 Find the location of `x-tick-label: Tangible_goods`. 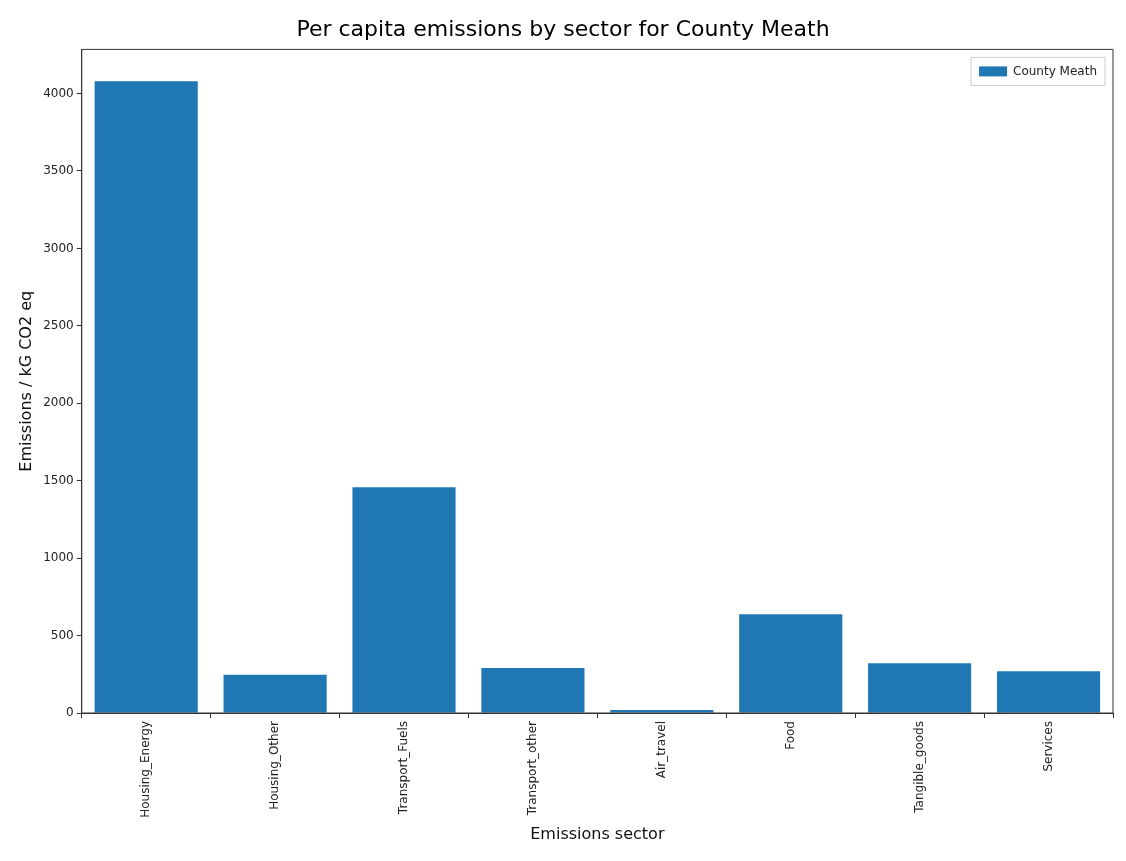

x-tick-label: Tangible_goods is located at coordinates (918, 767).